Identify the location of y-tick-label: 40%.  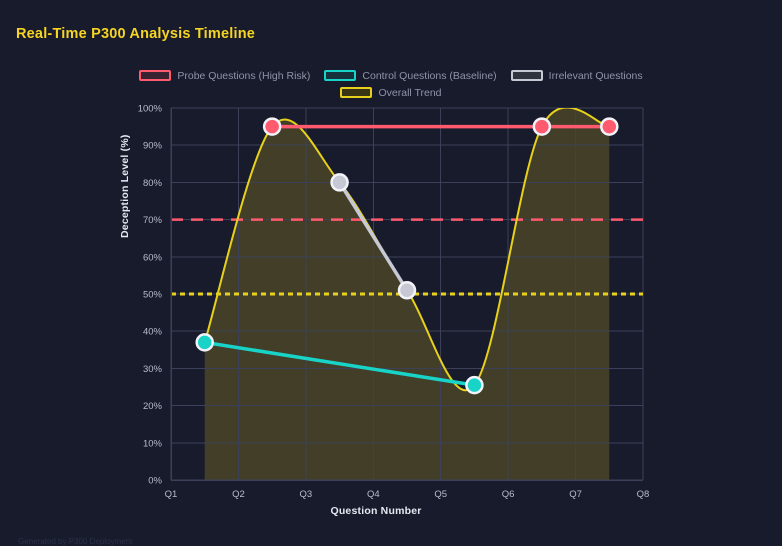
(153, 332).